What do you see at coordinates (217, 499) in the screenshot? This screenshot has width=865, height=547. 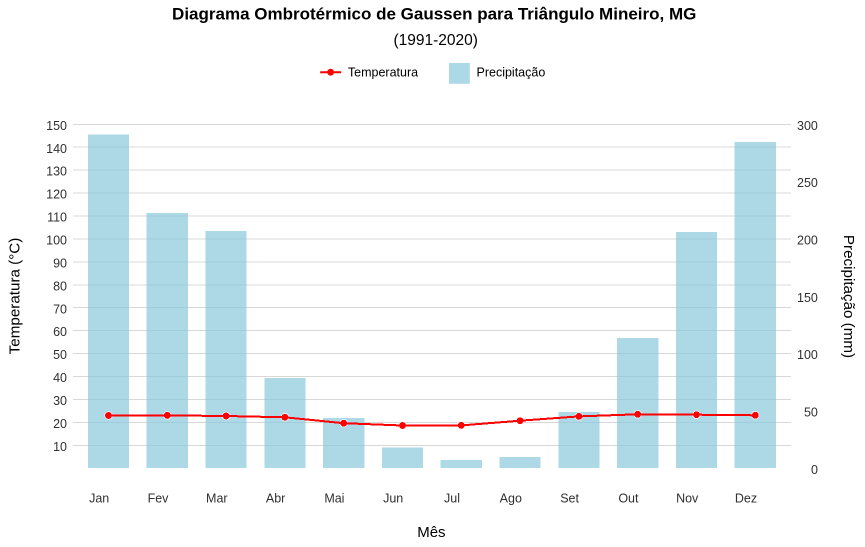 I see `svg-text: Mar` at bounding box center [217, 499].